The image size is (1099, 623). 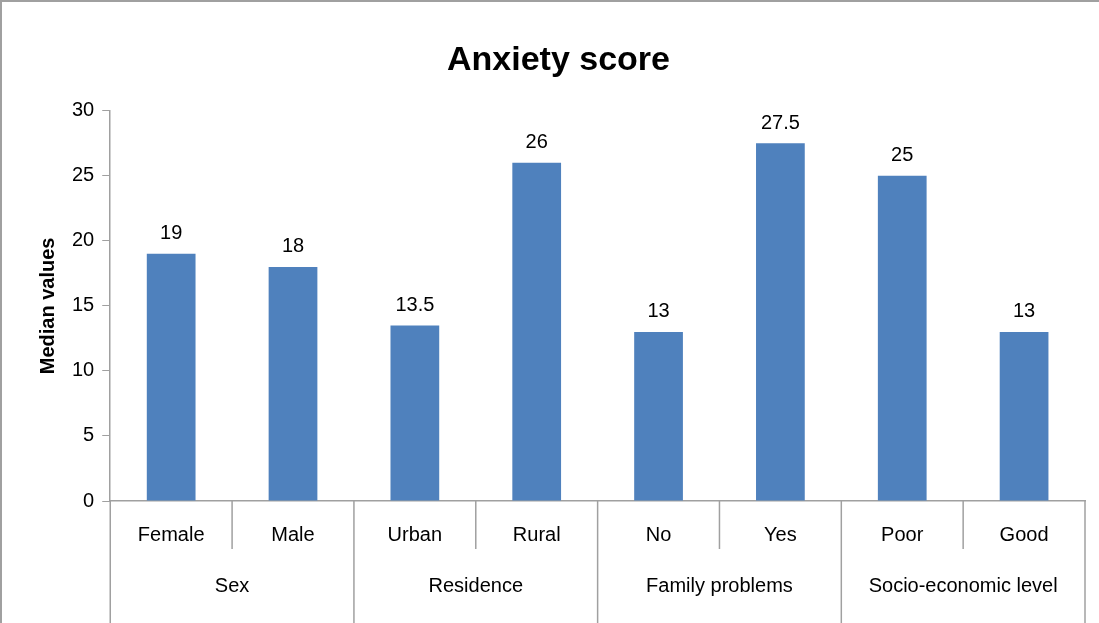 I want to click on text: Sex, so click(x=232, y=584).